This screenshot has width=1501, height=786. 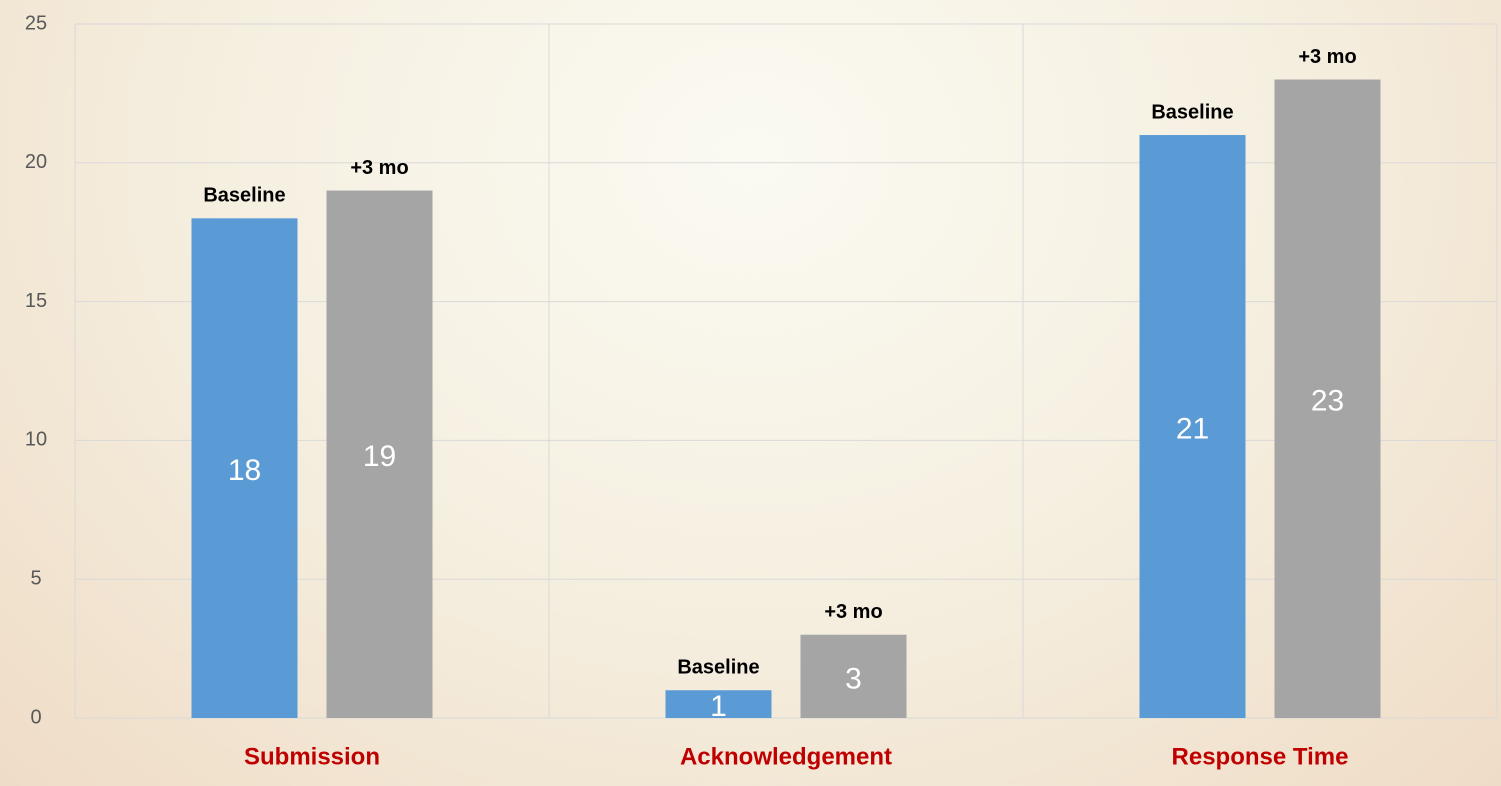 I want to click on value-label: 1, so click(x=718, y=706).